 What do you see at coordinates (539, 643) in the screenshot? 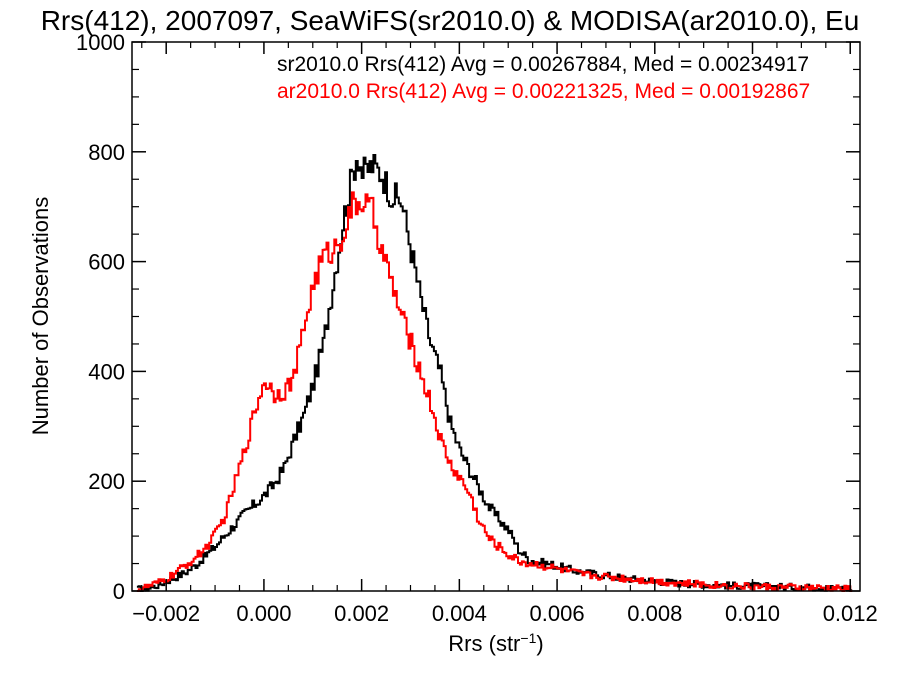
I see `x-axis-label-close: )` at bounding box center [539, 643].